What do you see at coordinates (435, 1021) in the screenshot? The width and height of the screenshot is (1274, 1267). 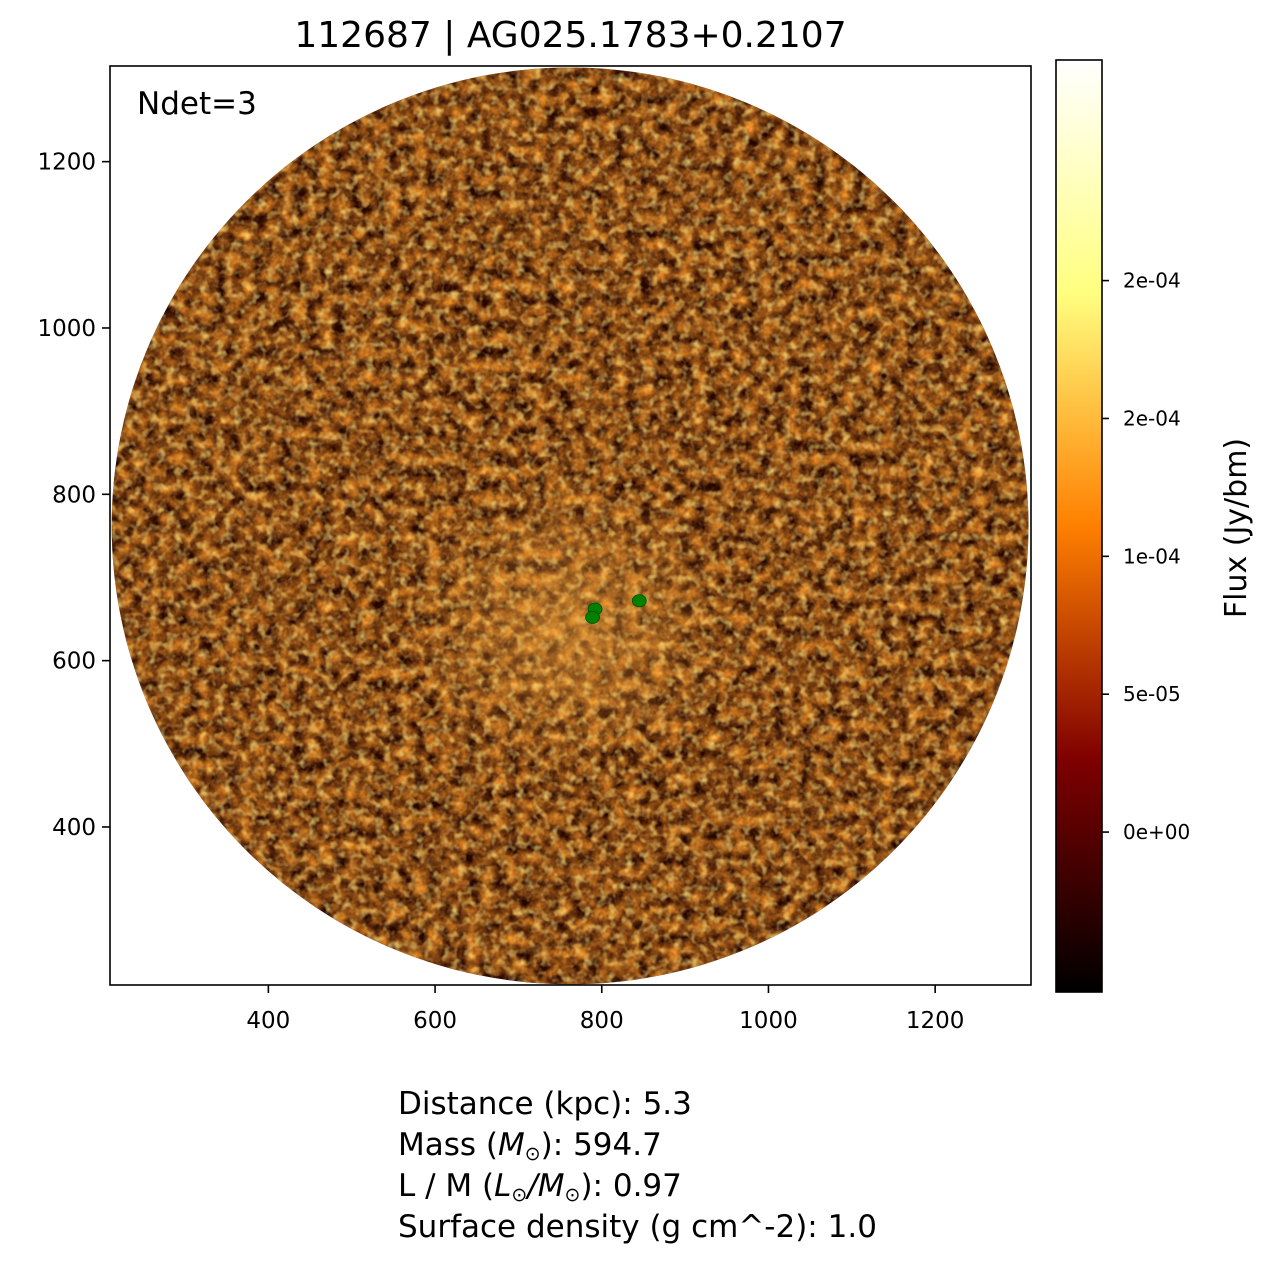 I see `x-tick-label: 600` at bounding box center [435, 1021].